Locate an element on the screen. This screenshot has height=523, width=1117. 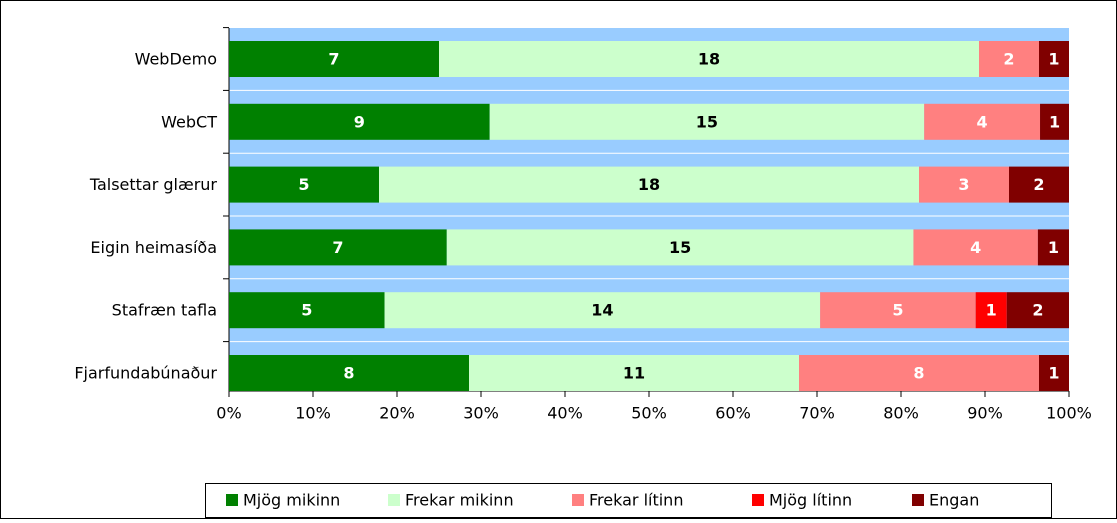
data-label: 3 is located at coordinates (963, 184).